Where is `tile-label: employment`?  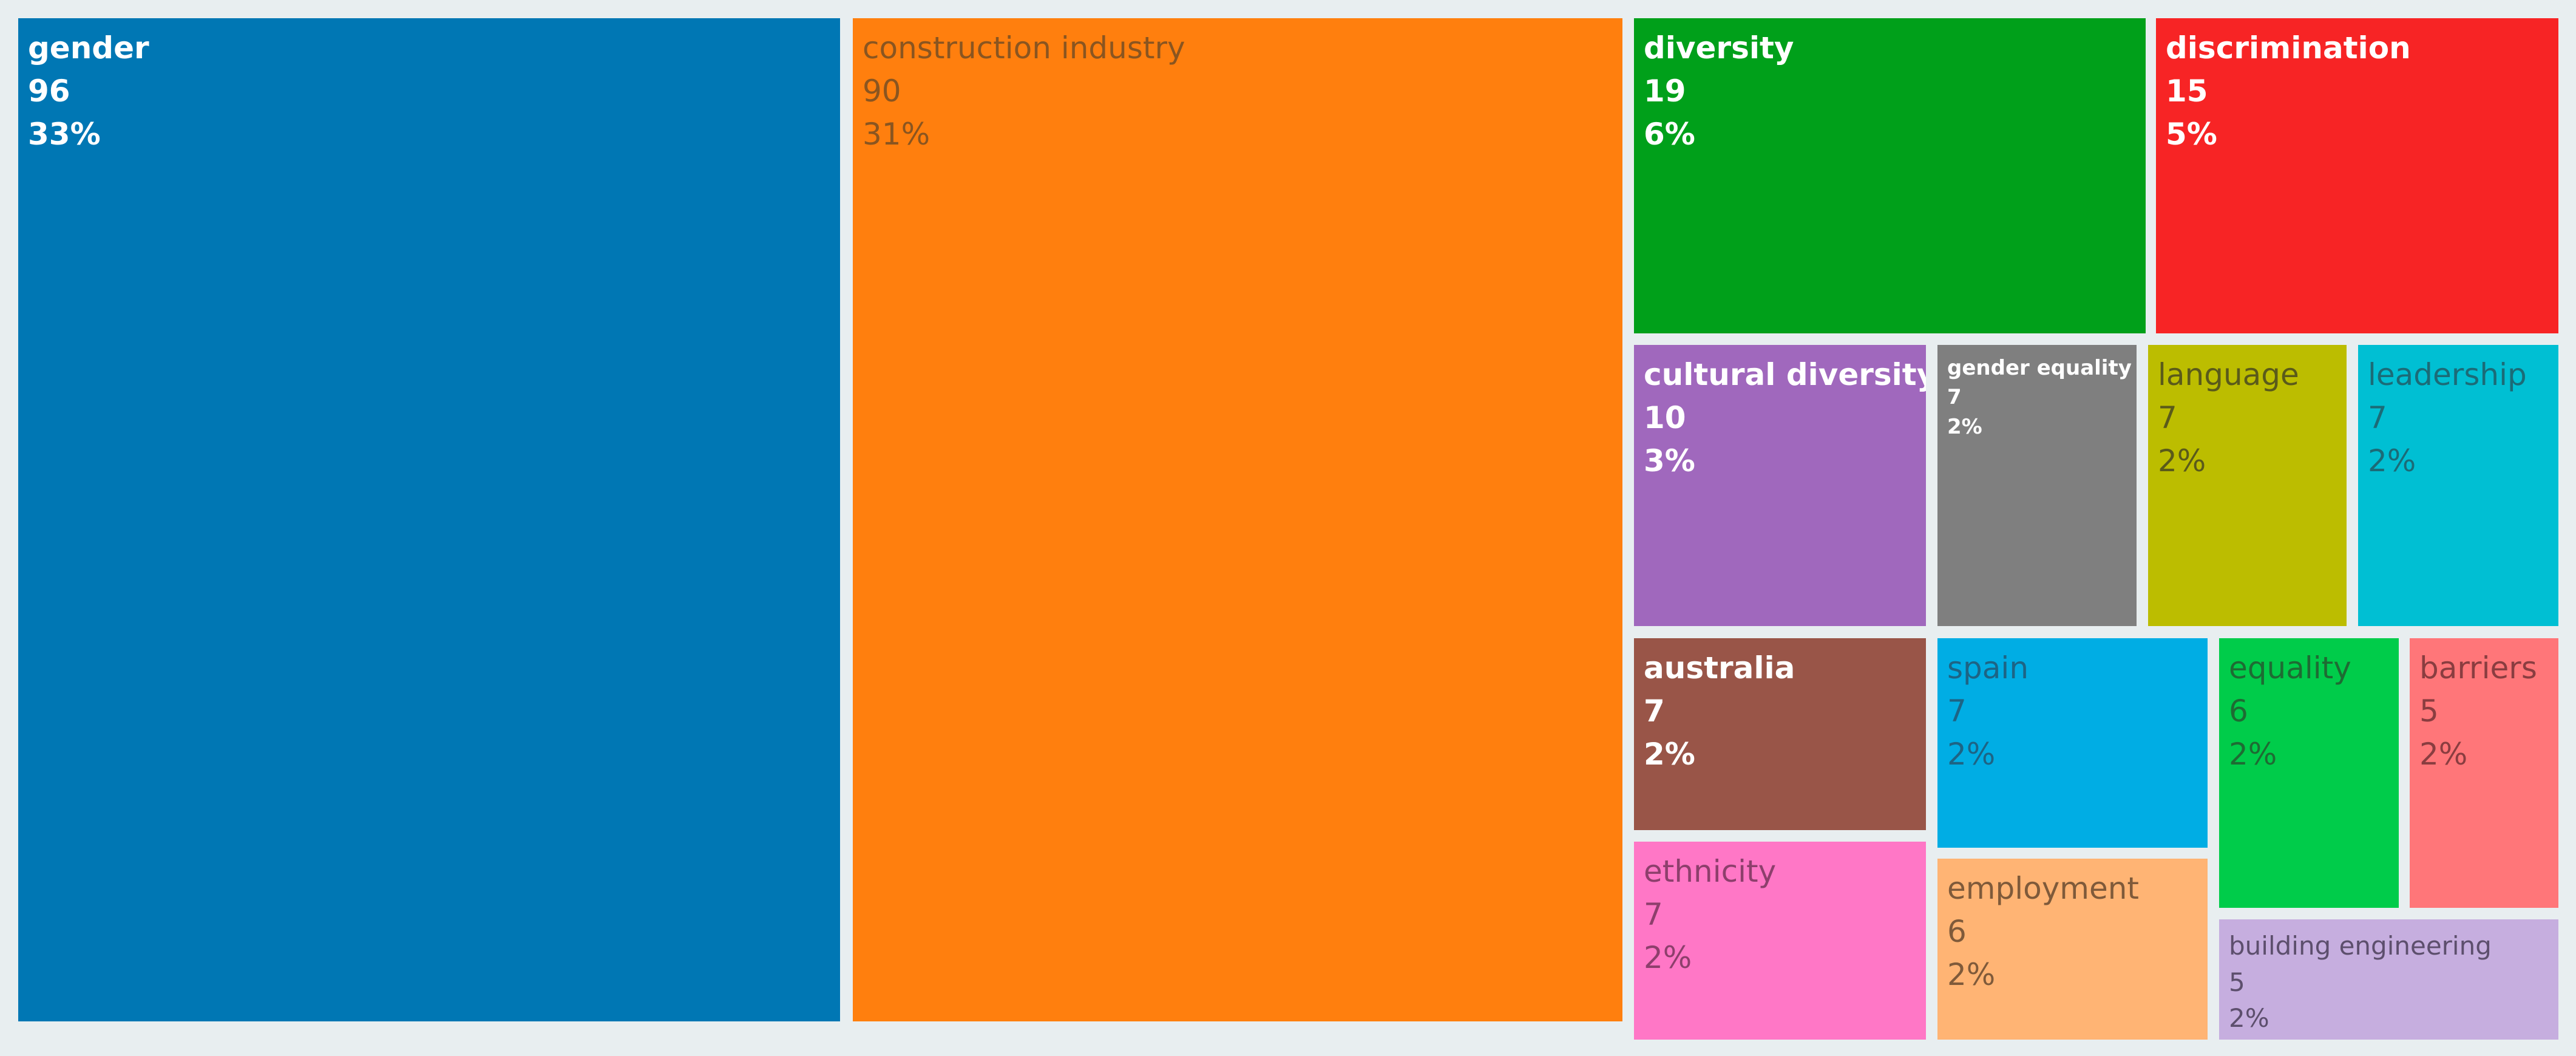
tile-label: employment is located at coordinates (2043, 888).